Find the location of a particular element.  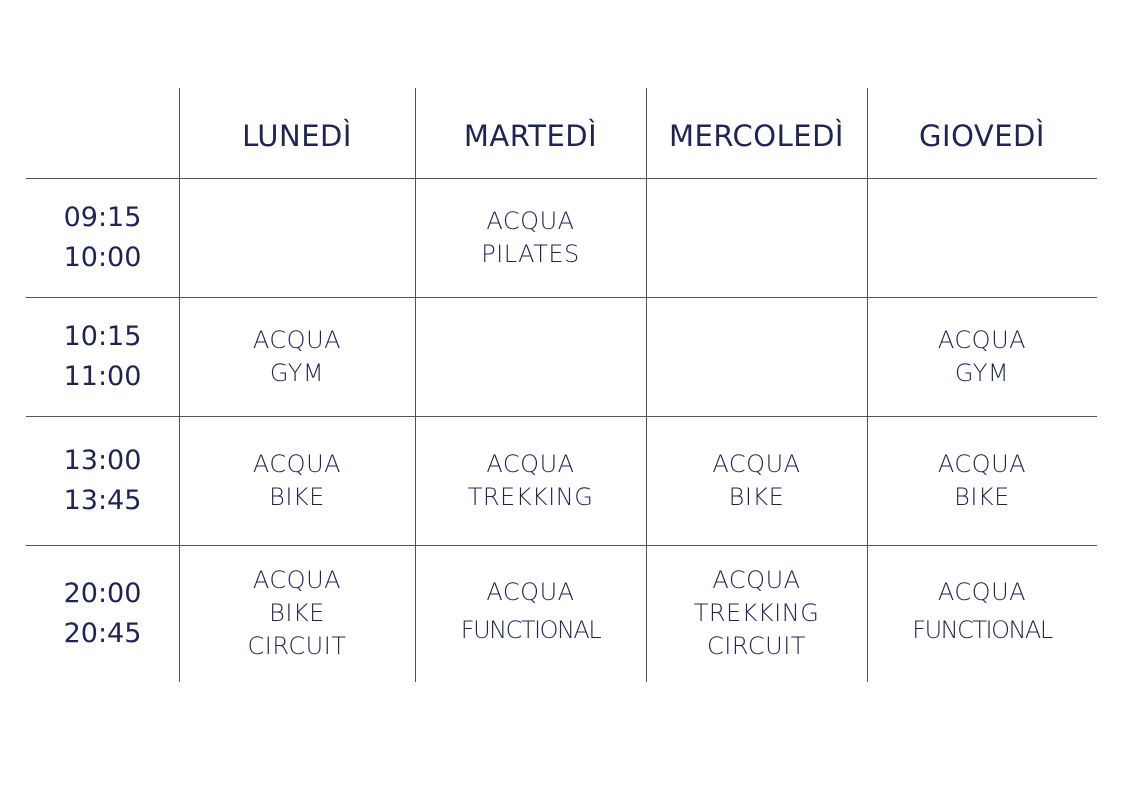

day-header: GIOVEDÌ is located at coordinates (982, 133).